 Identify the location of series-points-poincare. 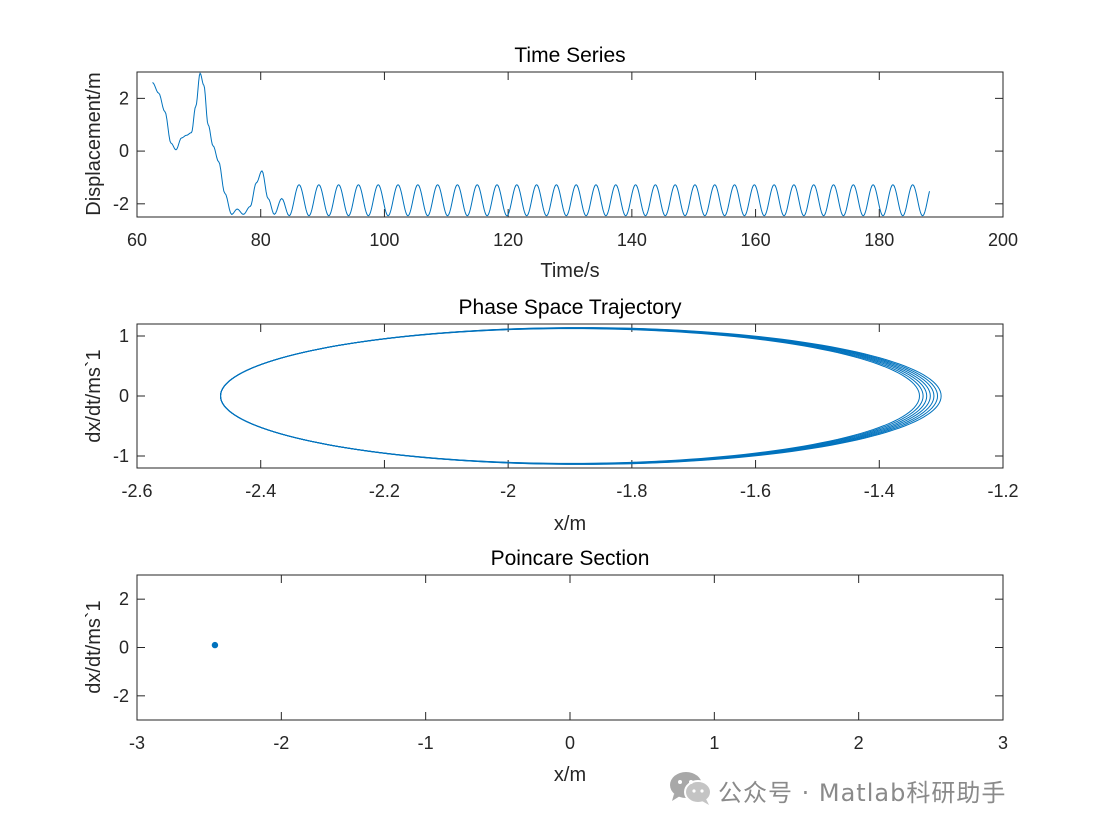
(215, 645).